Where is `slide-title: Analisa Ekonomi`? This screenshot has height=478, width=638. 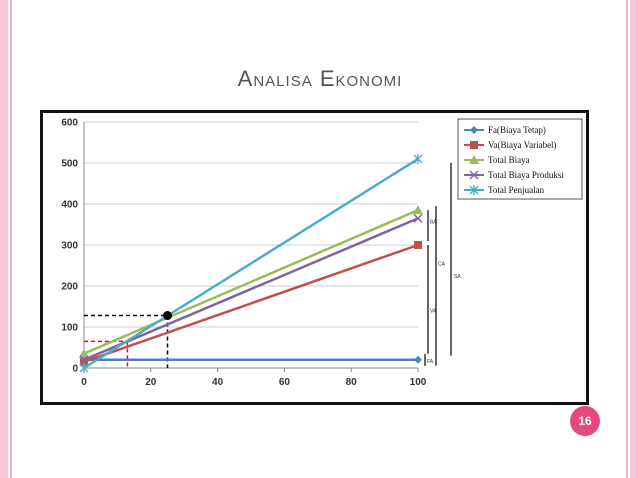
slide-title: Analisa Ekonomi is located at coordinates (320, 78).